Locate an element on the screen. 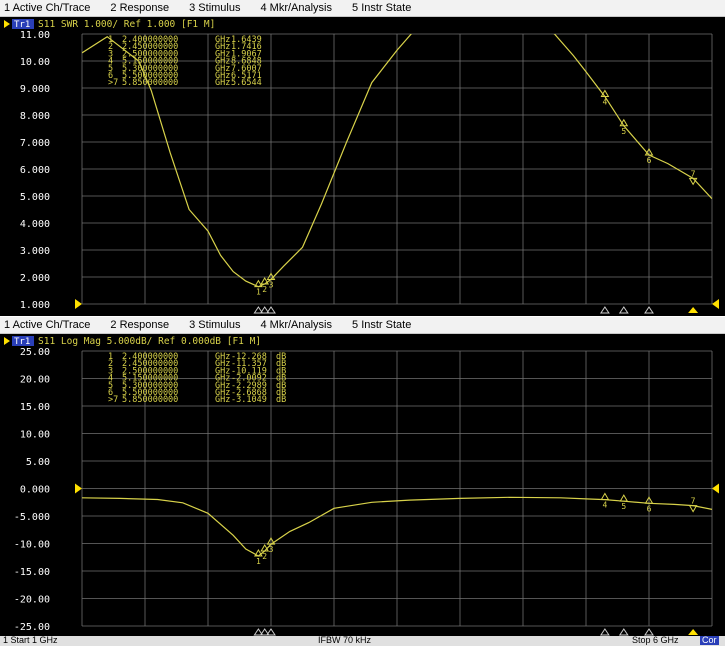 The width and height of the screenshot is (725, 646). marker-value: -2.0092 is located at coordinates (249, 379).